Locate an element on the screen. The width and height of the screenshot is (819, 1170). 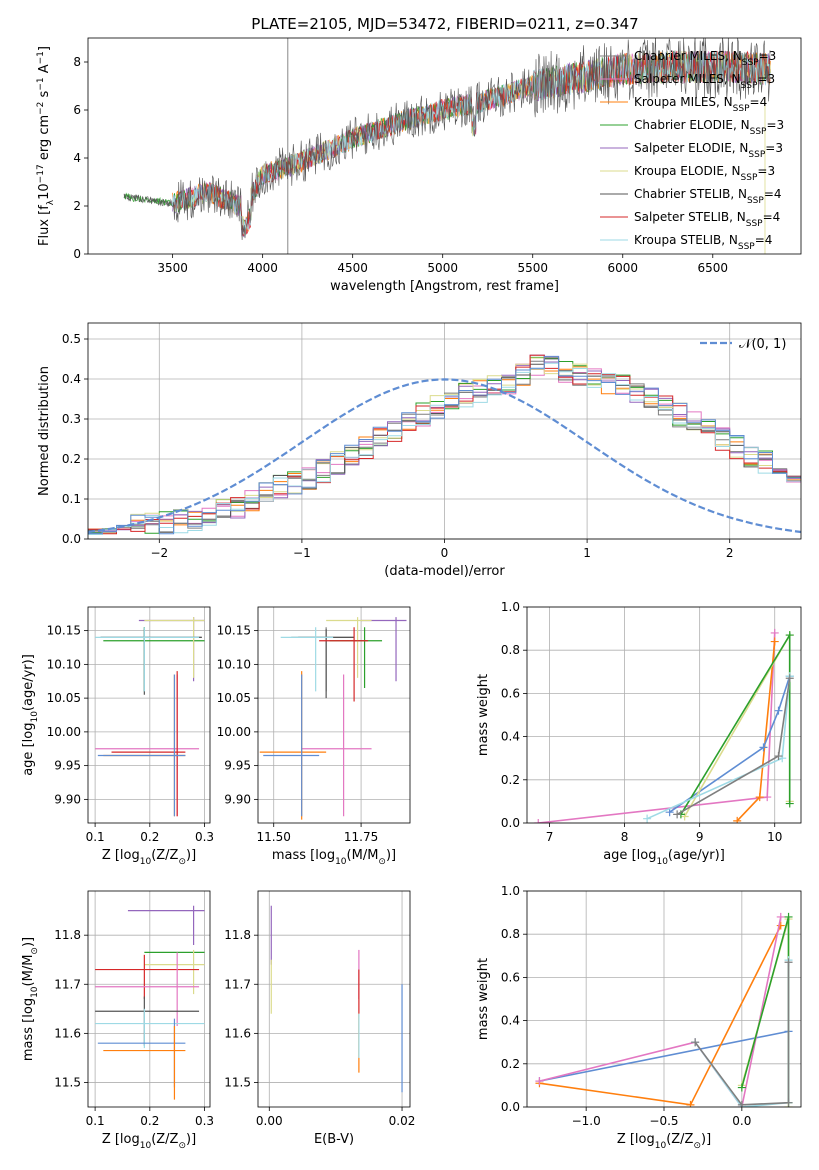
tick-label-y: 0.8 is located at coordinates (510, 650).